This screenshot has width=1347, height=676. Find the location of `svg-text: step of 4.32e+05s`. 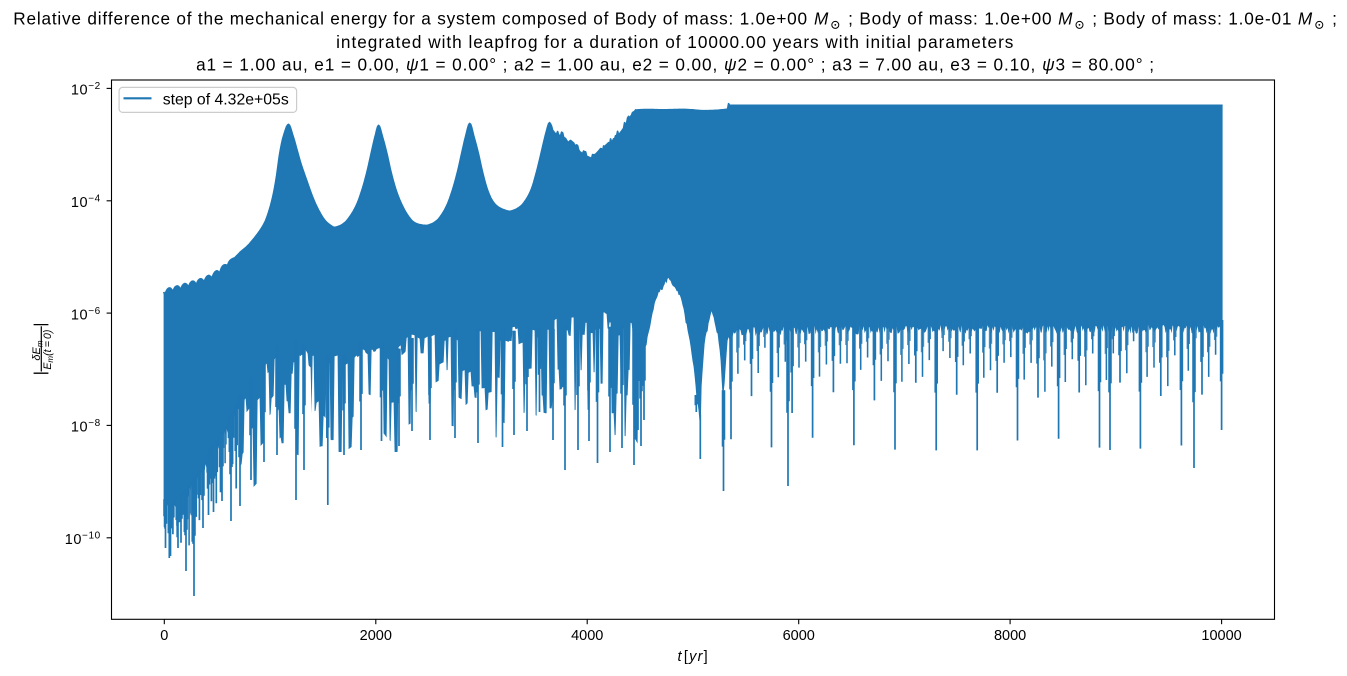

svg-text: step of 4.32e+05s is located at coordinates (226, 99).